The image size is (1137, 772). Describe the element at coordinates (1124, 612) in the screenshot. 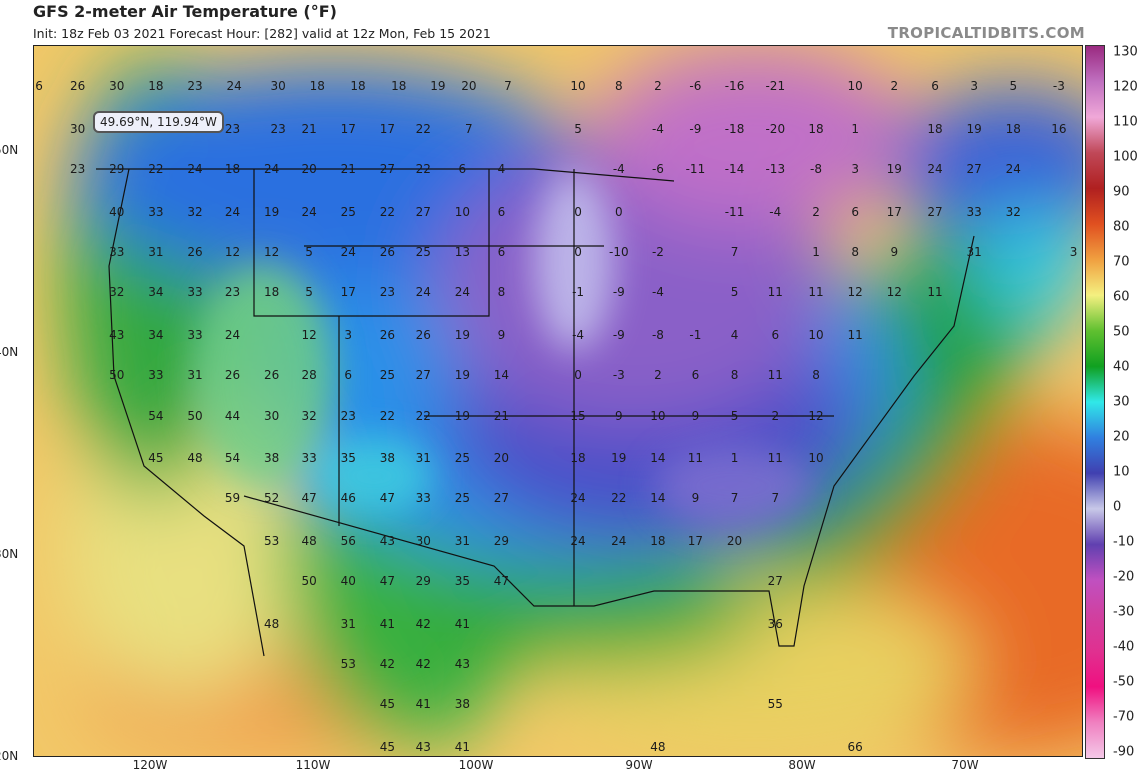

I see `colorbar-tick-label: -30` at that location.